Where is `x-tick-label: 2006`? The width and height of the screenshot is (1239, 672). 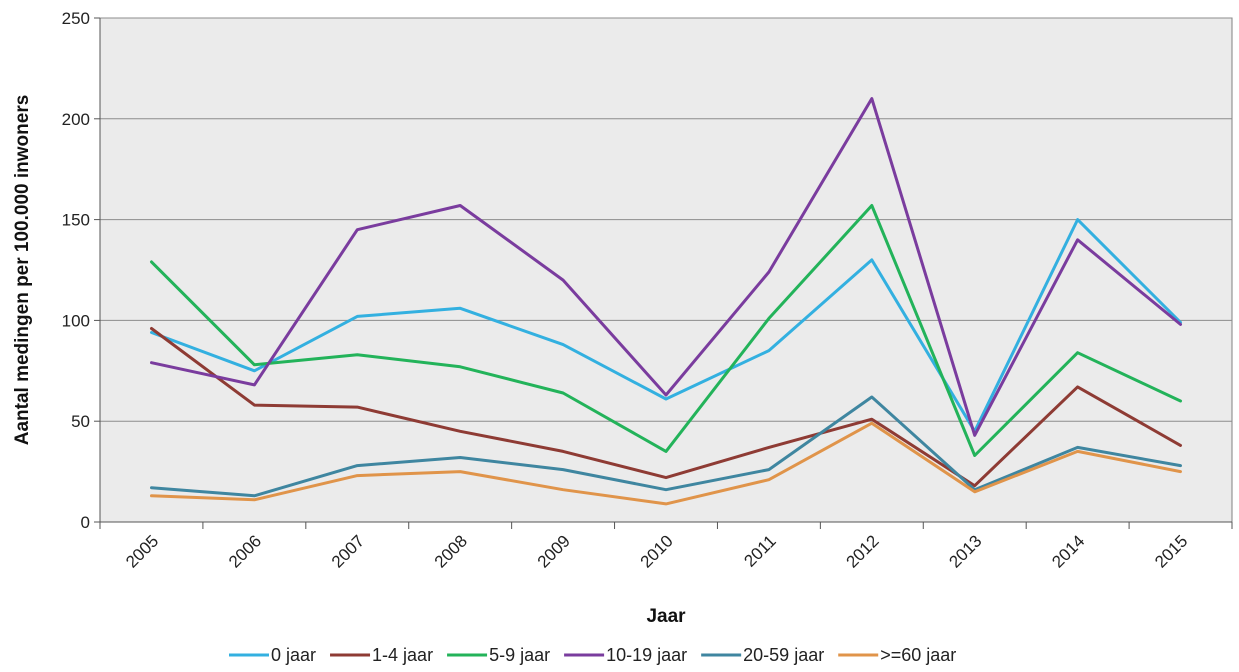
x-tick-label: 2006 is located at coordinates (245, 551).